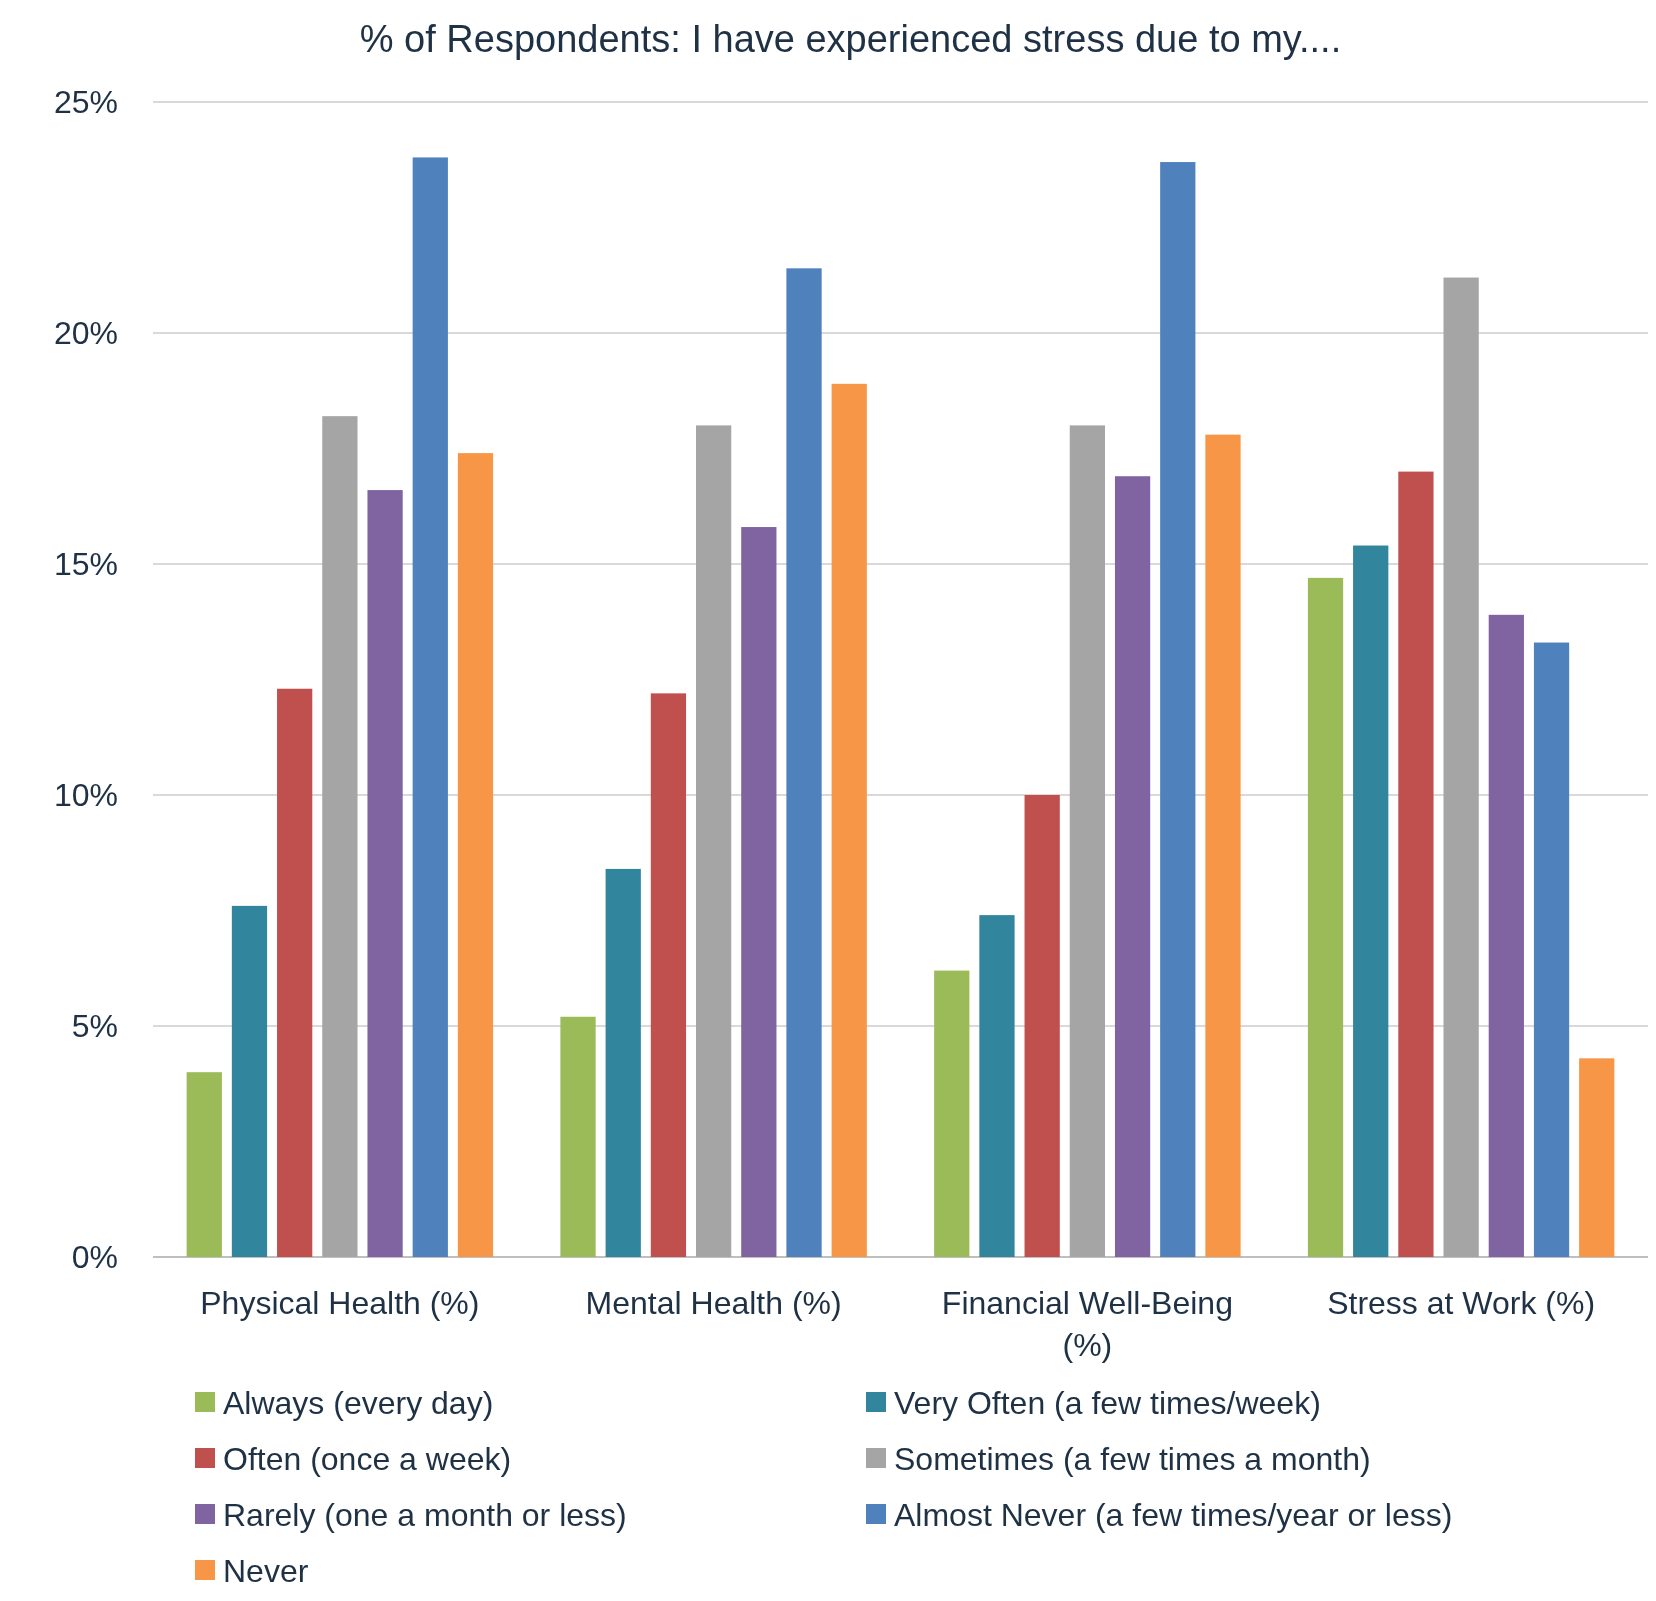 This screenshot has width=1656, height=1601. I want to click on legend-label: Always (every day), so click(358, 1403).